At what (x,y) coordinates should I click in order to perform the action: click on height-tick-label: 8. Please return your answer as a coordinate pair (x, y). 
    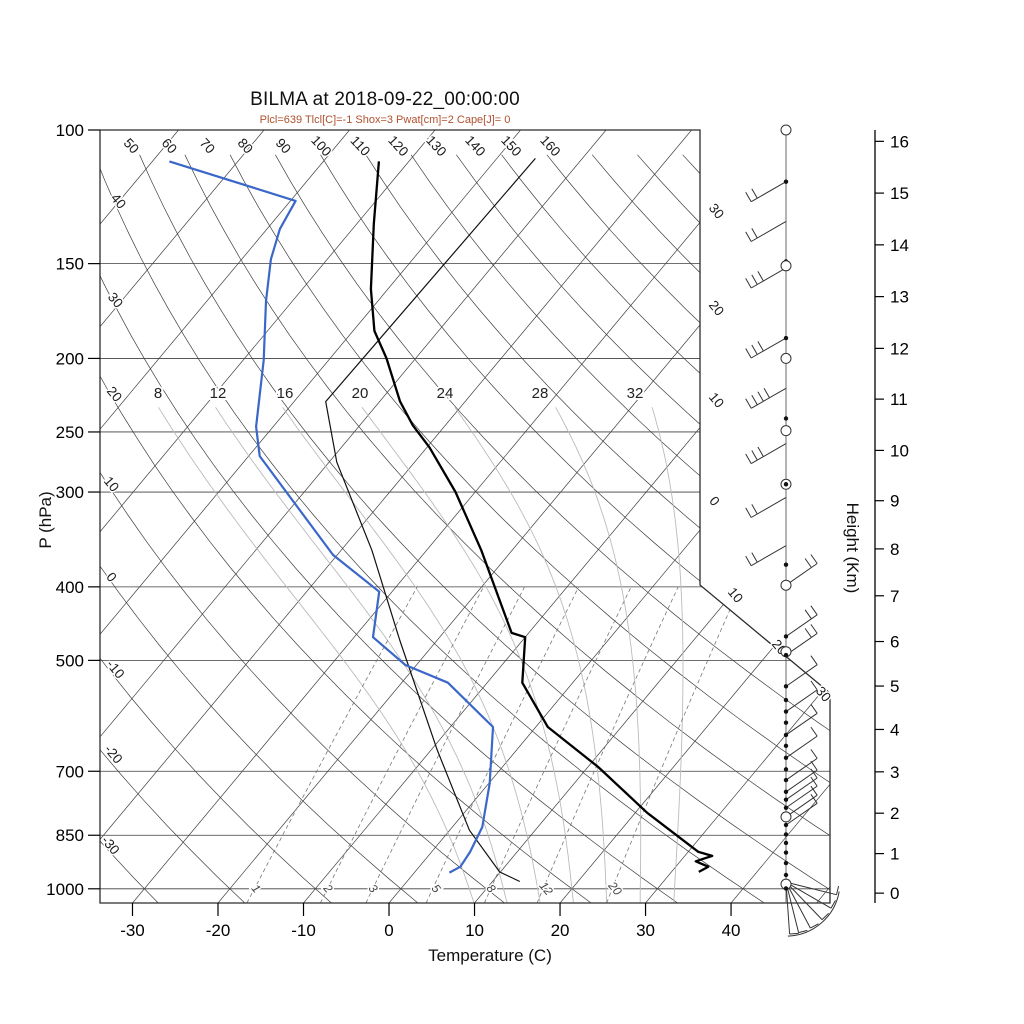
    Looking at the image, I should click on (894, 549).